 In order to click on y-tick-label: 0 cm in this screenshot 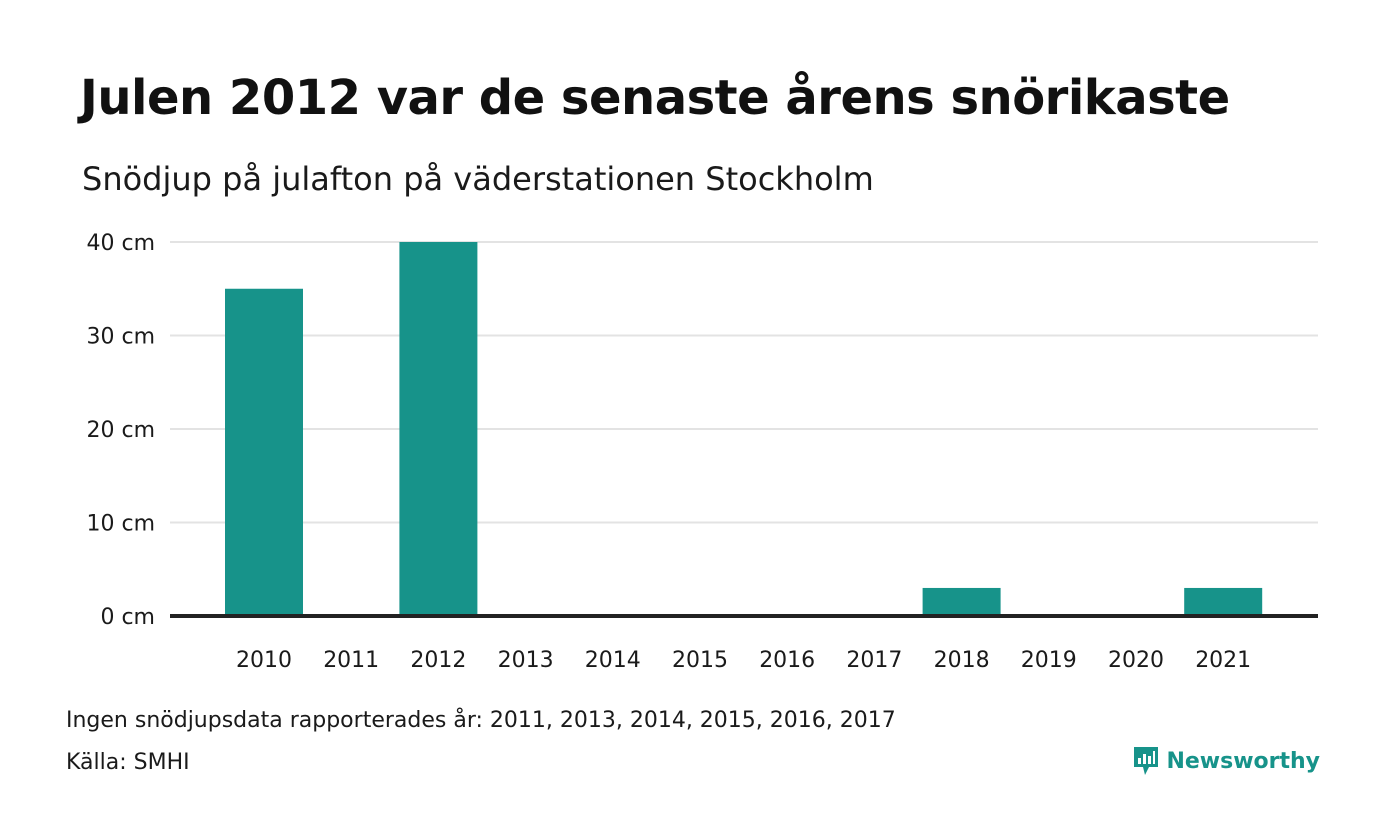, I will do `click(127, 617)`.